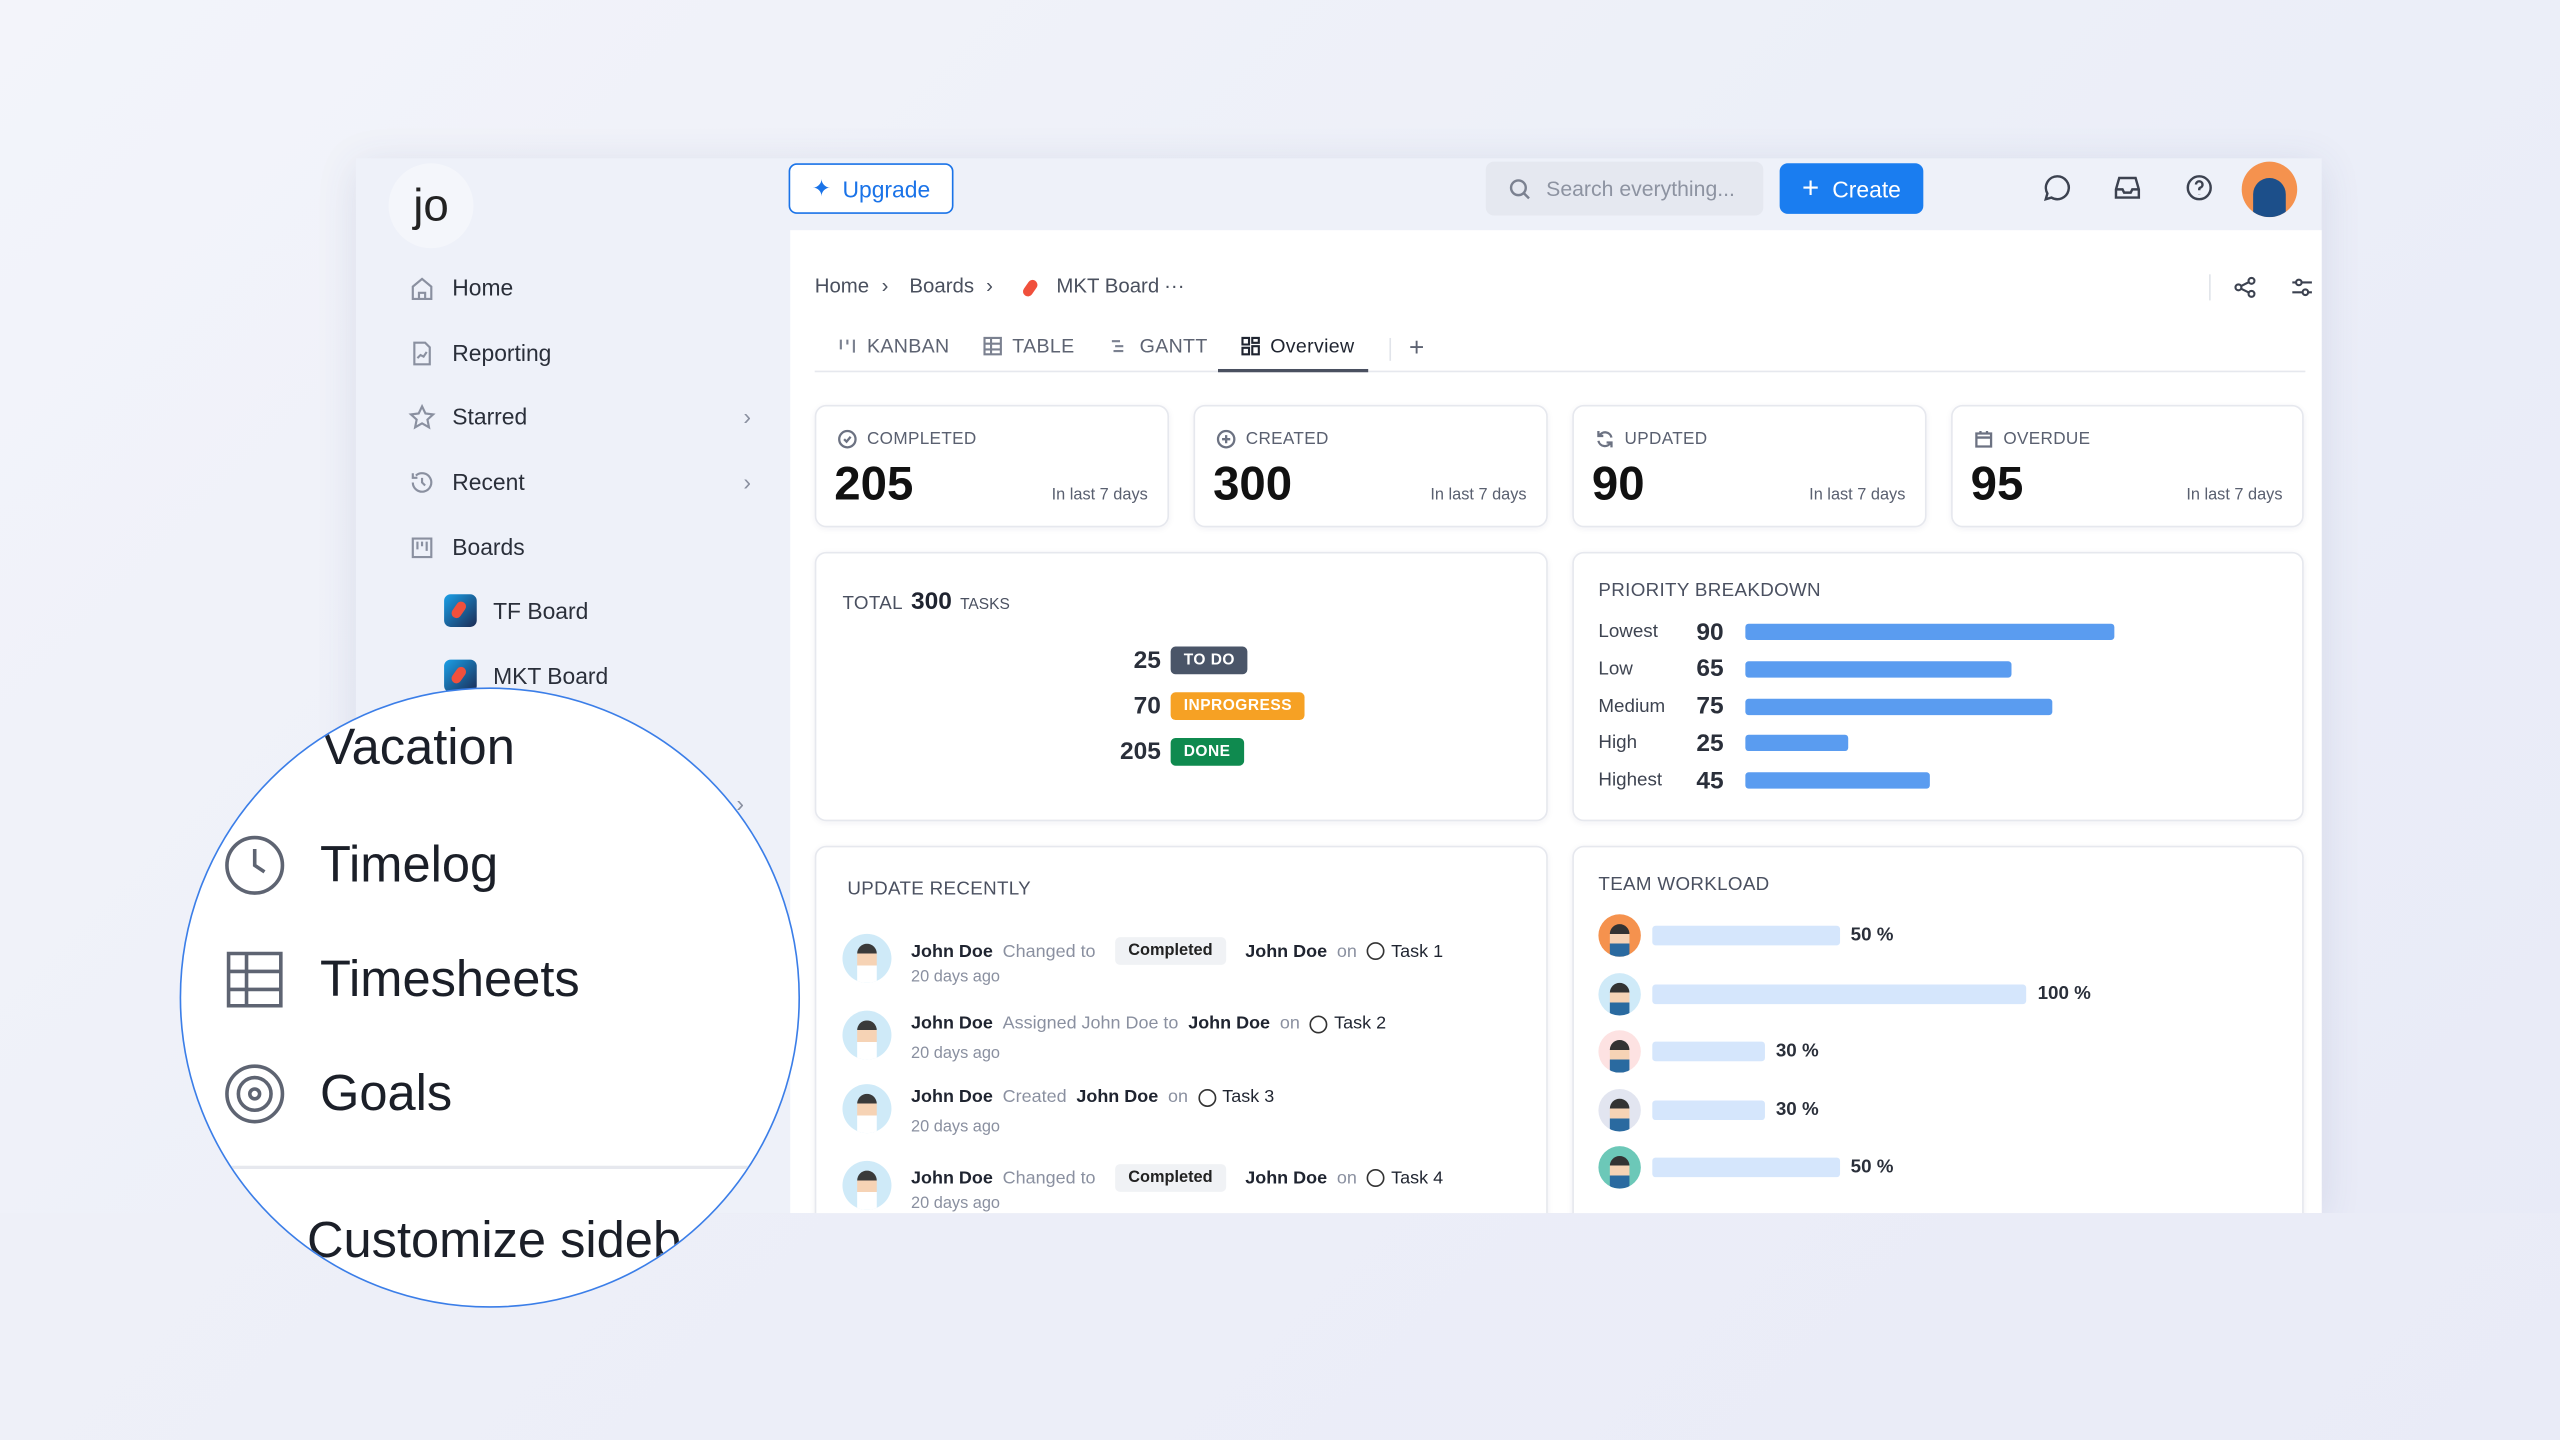 The image size is (2560, 1440). I want to click on table-icon, so click(992, 346).